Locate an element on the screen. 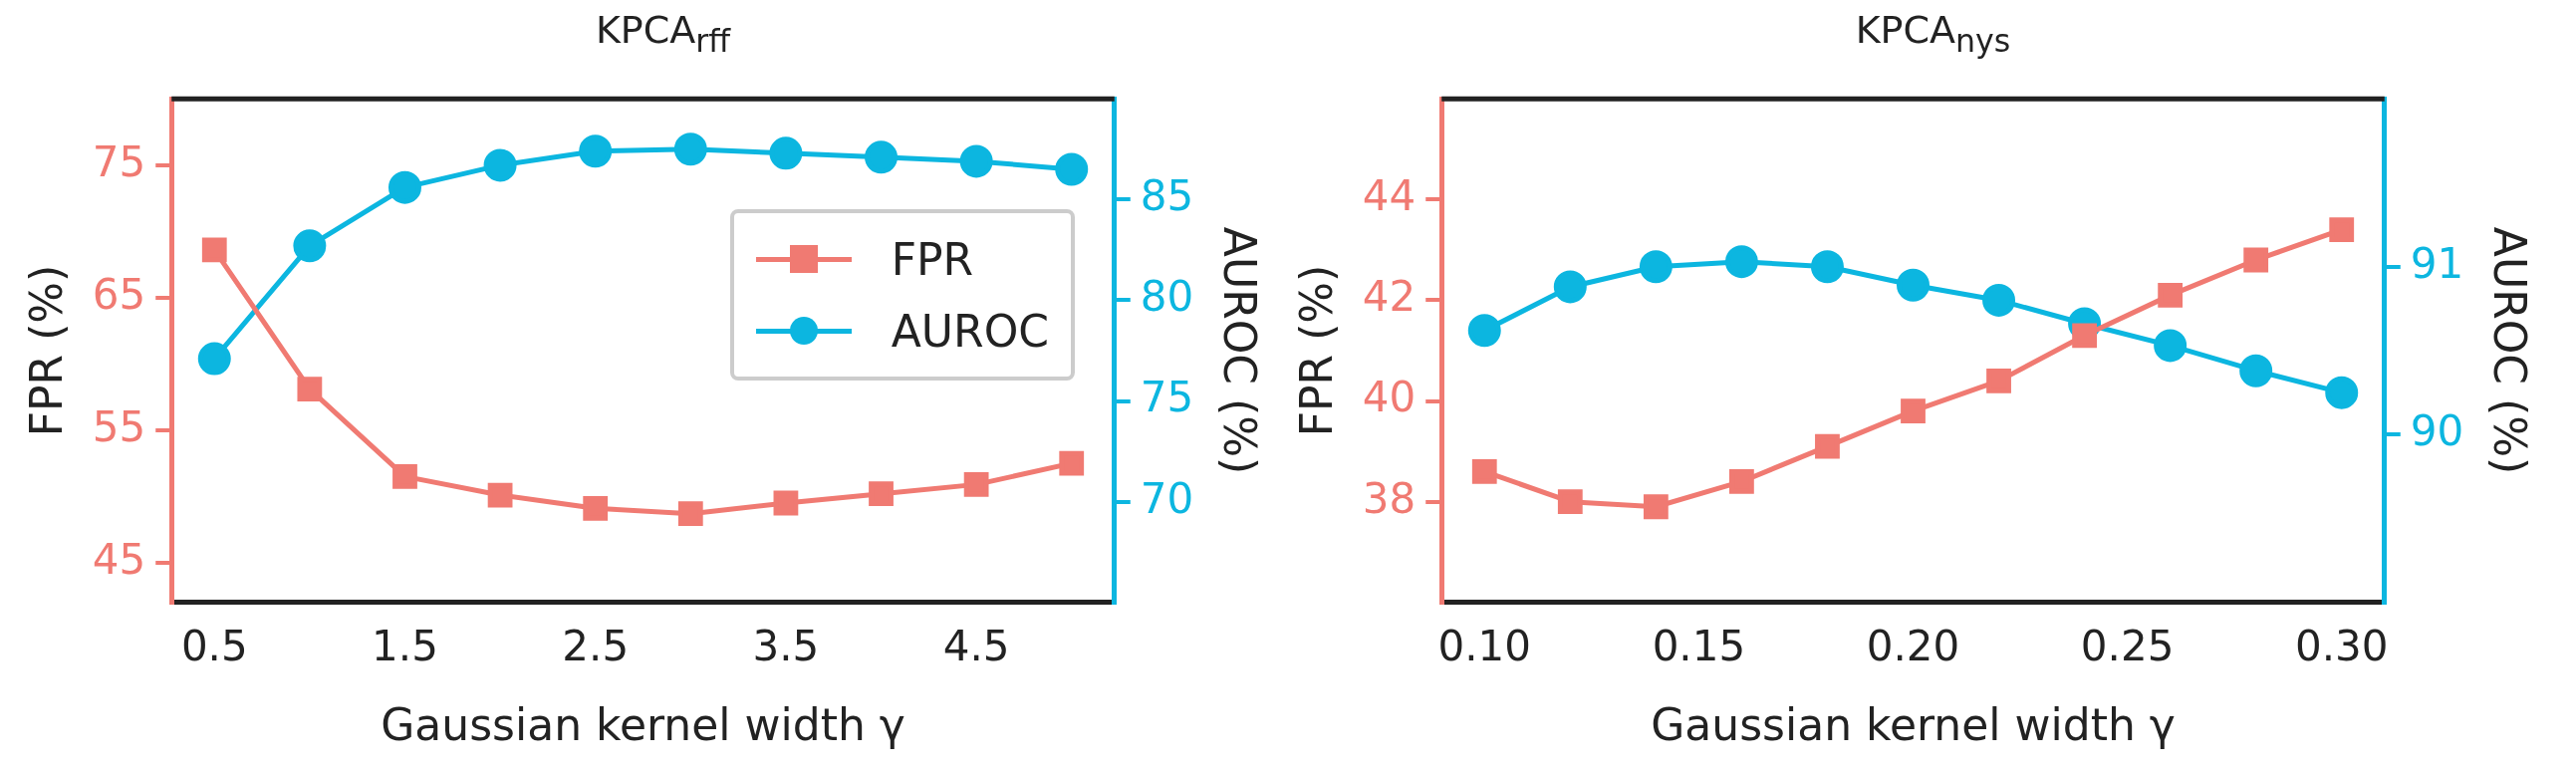 This screenshot has height=774, width=2576. x-tick-label: 3.5 is located at coordinates (786, 646).